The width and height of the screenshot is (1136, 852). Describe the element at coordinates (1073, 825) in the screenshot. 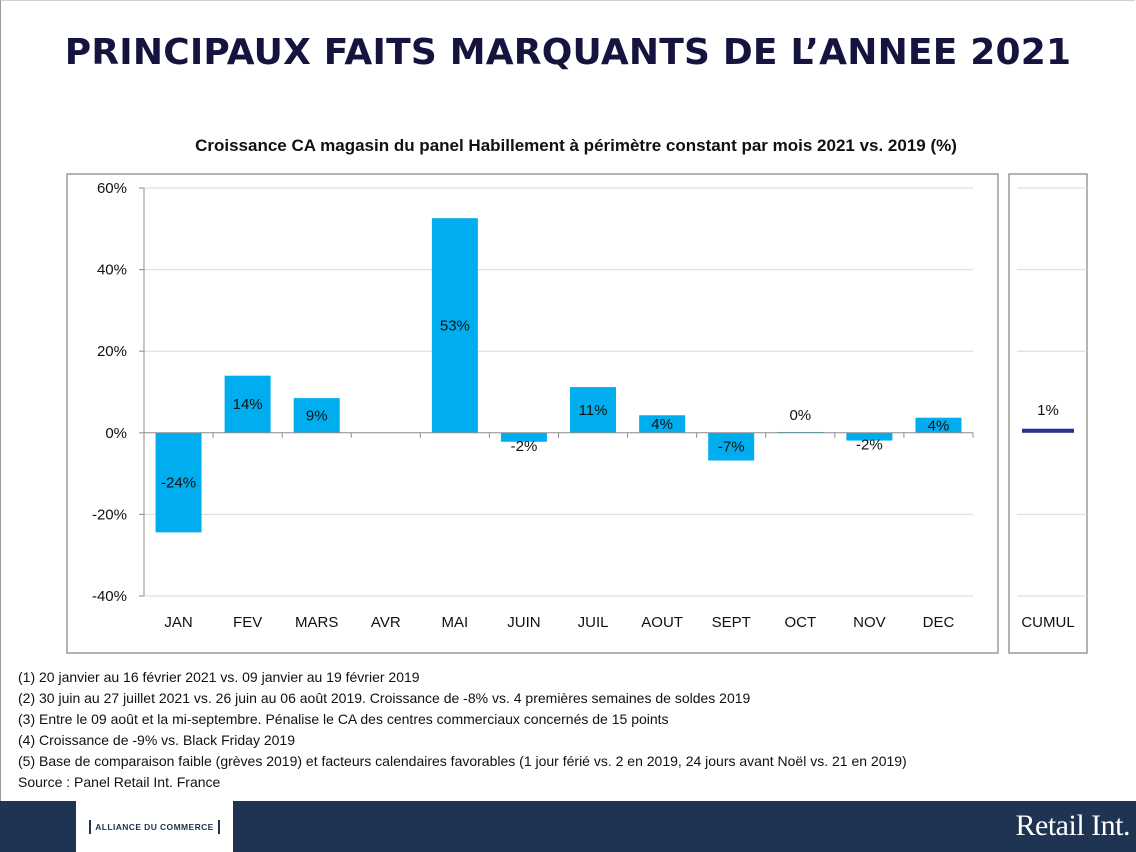

I see `retail-int-logo: Retail Int.` at that location.